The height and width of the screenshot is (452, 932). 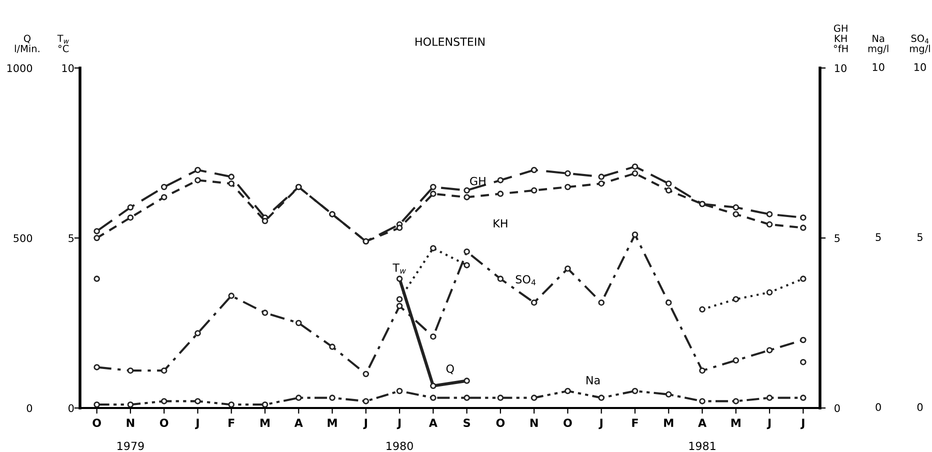 I want to click on y2-tick-label: 0, so click(x=71, y=408).